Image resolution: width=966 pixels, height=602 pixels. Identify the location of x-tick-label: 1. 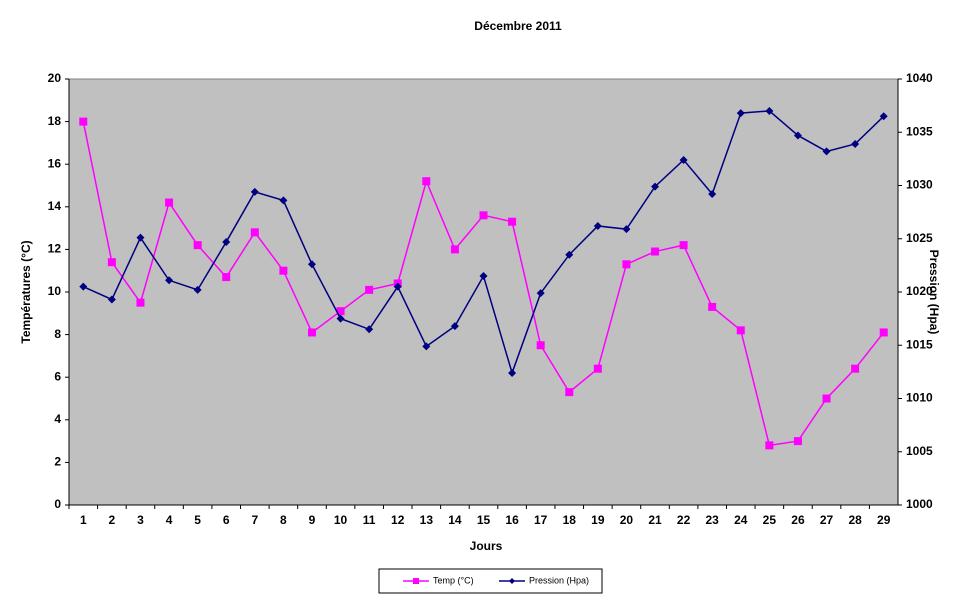
(83, 520).